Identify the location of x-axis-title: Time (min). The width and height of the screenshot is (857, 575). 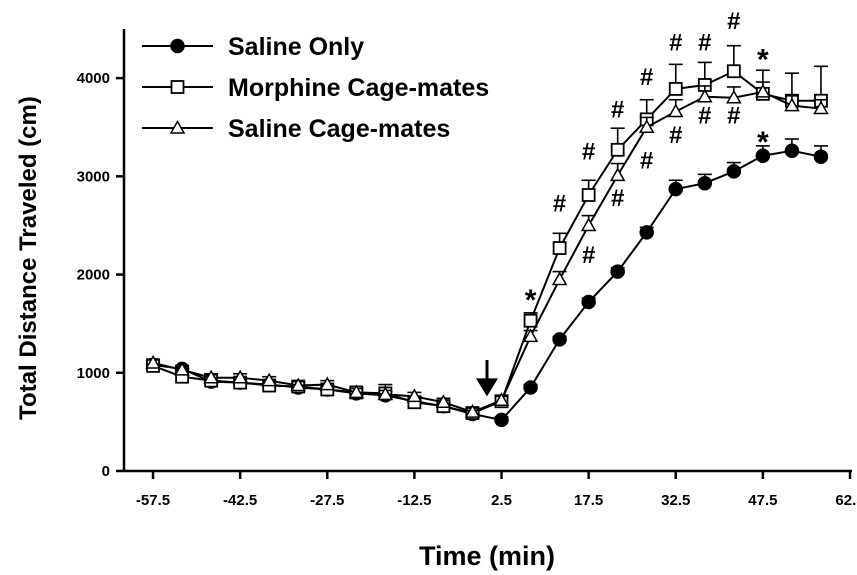
(487, 556).